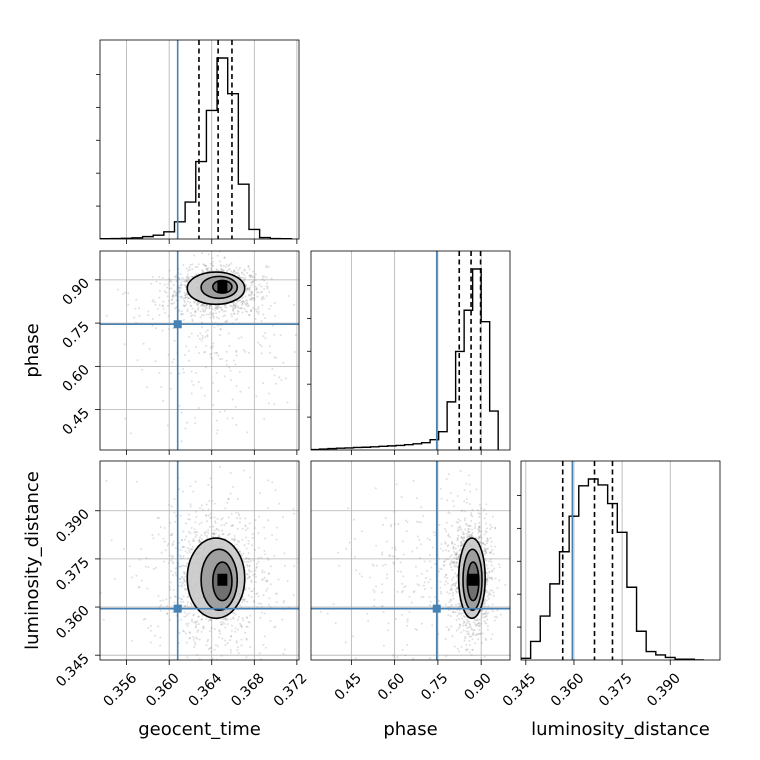 The height and width of the screenshot is (760, 760). What do you see at coordinates (436, 608) in the screenshot?
I see `truth-marker` at bounding box center [436, 608].